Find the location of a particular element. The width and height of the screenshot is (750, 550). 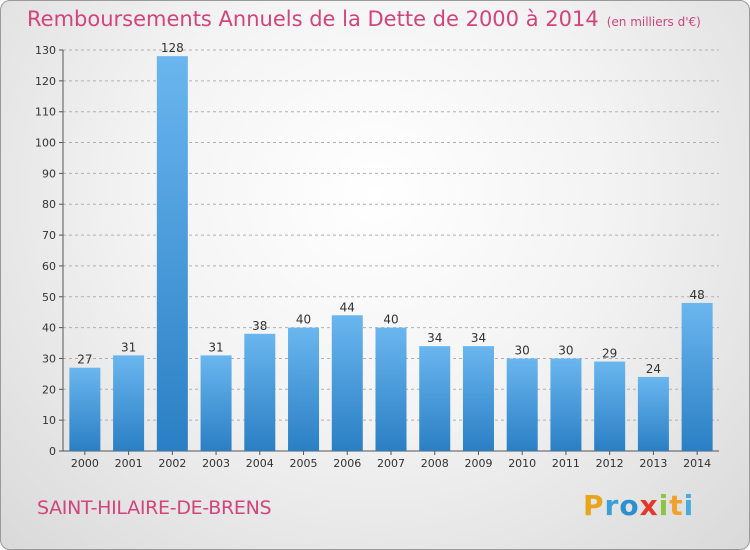

logo-letter: t is located at coordinates (676, 505).